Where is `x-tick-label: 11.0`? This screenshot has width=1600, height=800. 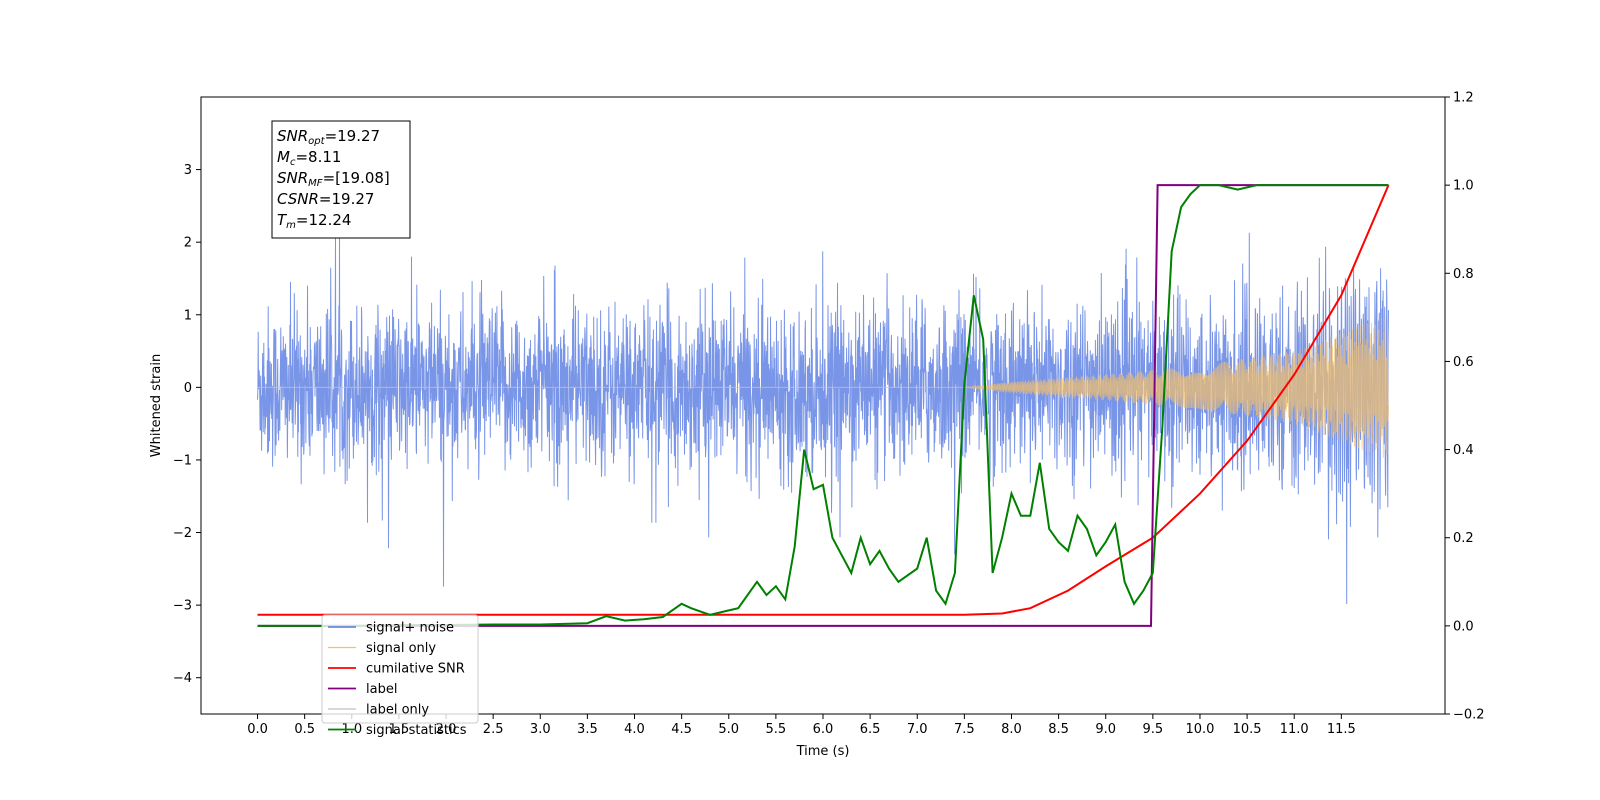 x-tick-label: 11.0 is located at coordinates (1294, 729).